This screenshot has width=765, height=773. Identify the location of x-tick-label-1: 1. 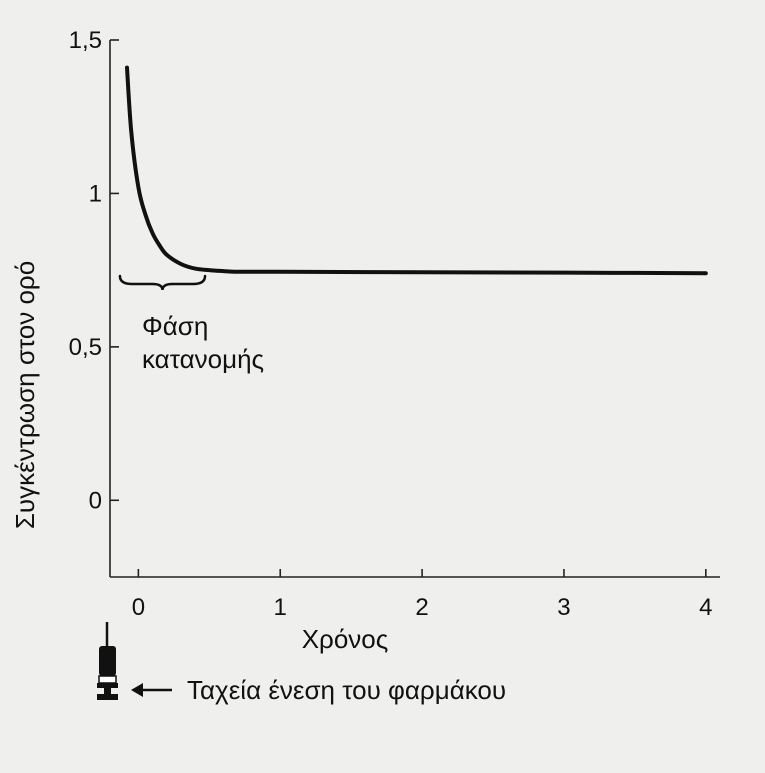
(280, 607).